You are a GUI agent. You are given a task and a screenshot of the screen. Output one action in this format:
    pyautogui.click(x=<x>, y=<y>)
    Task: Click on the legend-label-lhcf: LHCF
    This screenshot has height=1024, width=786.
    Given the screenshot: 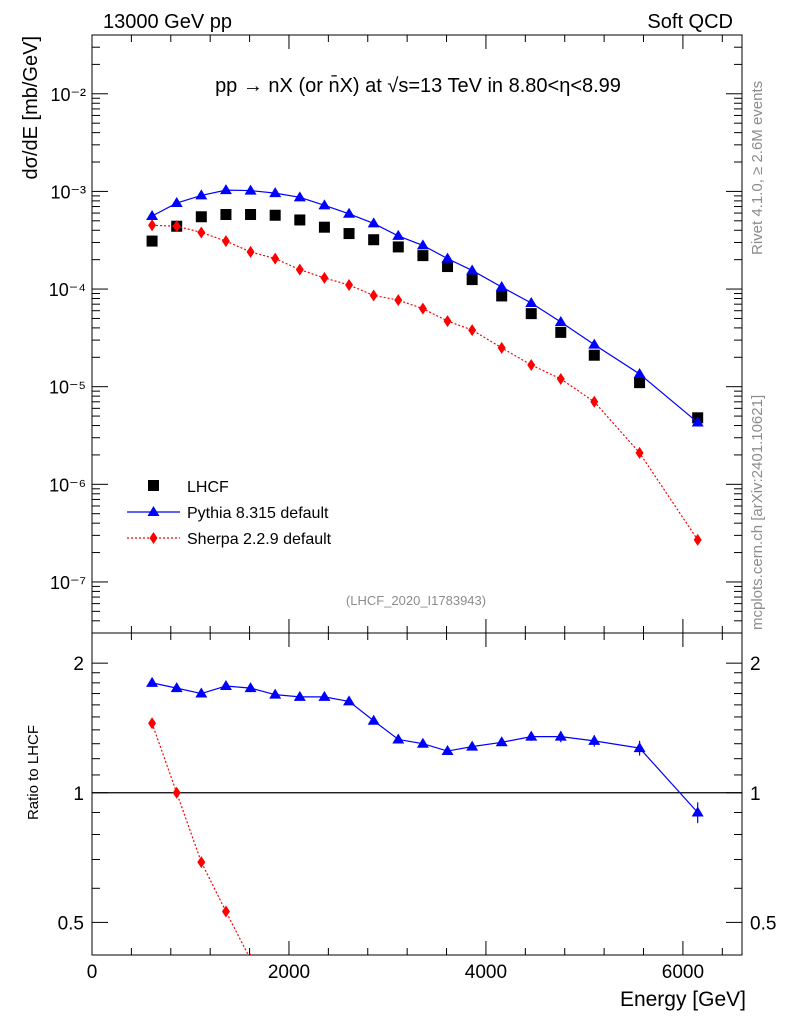 What is the action you would take?
    pyautogui.click(x=208, y=487)
    